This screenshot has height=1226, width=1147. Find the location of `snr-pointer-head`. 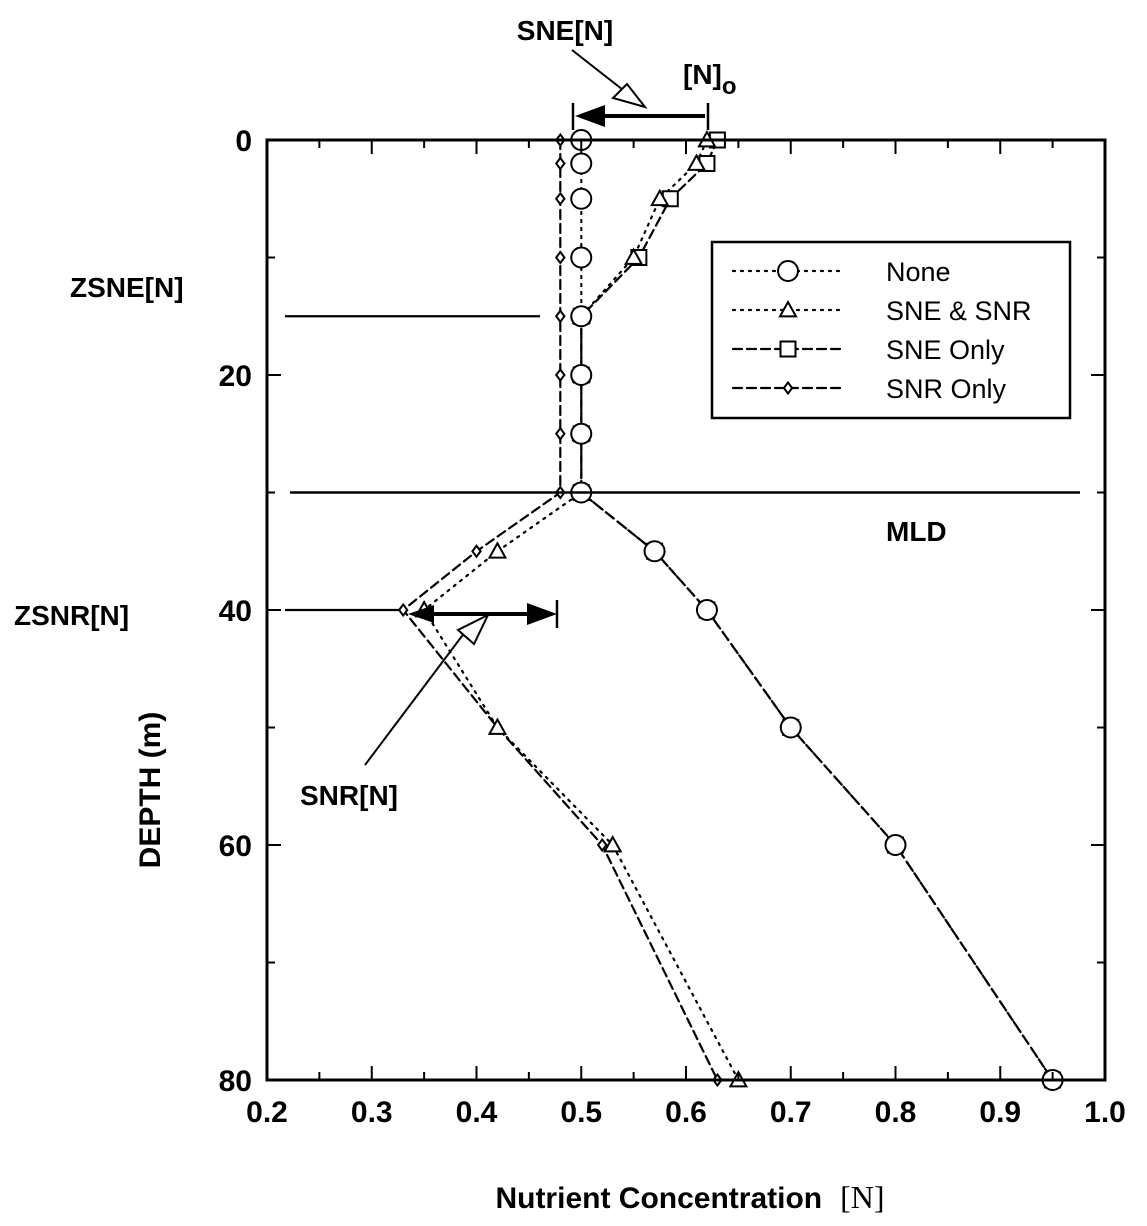

snr-pointer-head is located at coordinates (473, 629).